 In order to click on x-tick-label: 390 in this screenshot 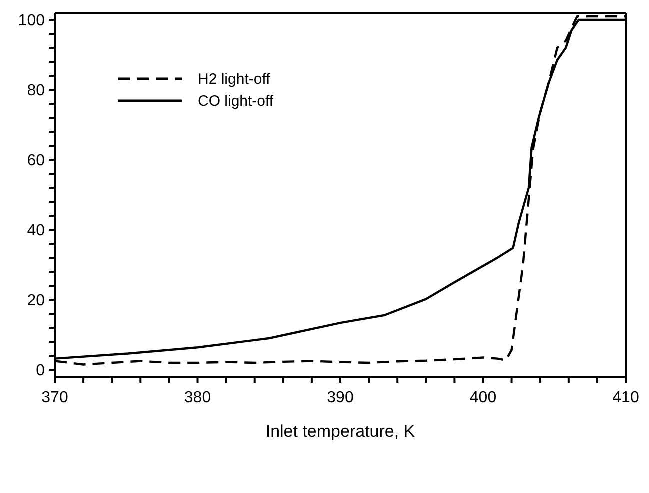, I will do `click(340, 397)`.